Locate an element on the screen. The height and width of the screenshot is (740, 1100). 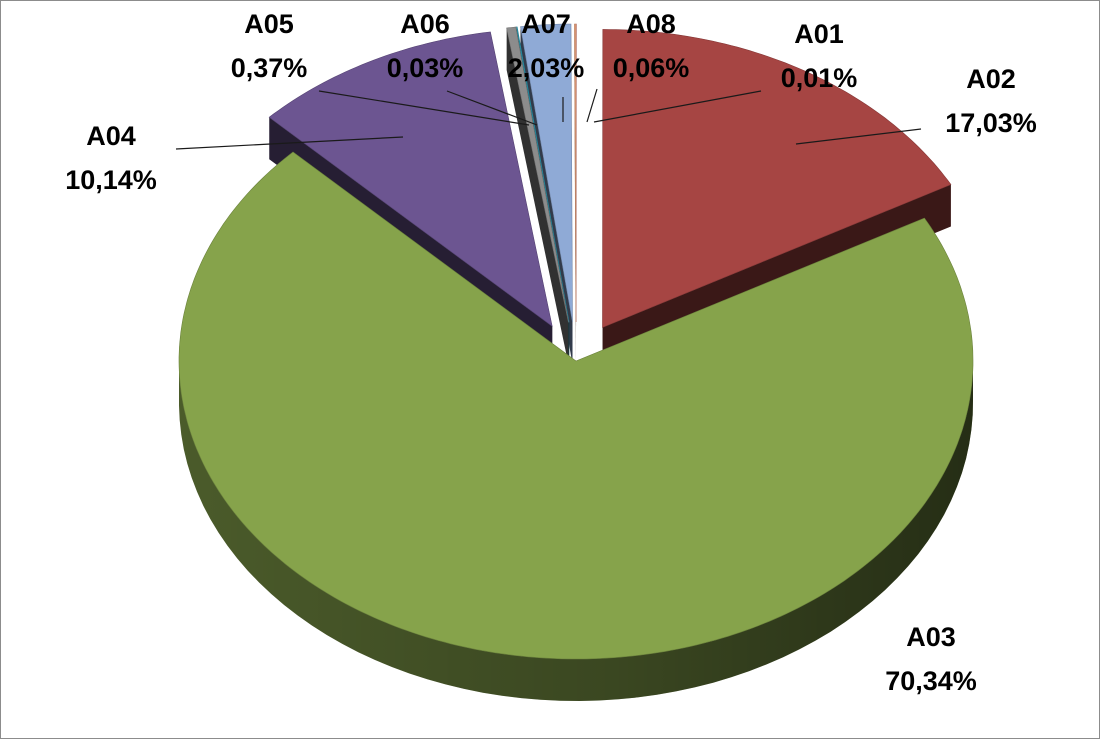
category-label: A02 is located at coordinates (991, 79).